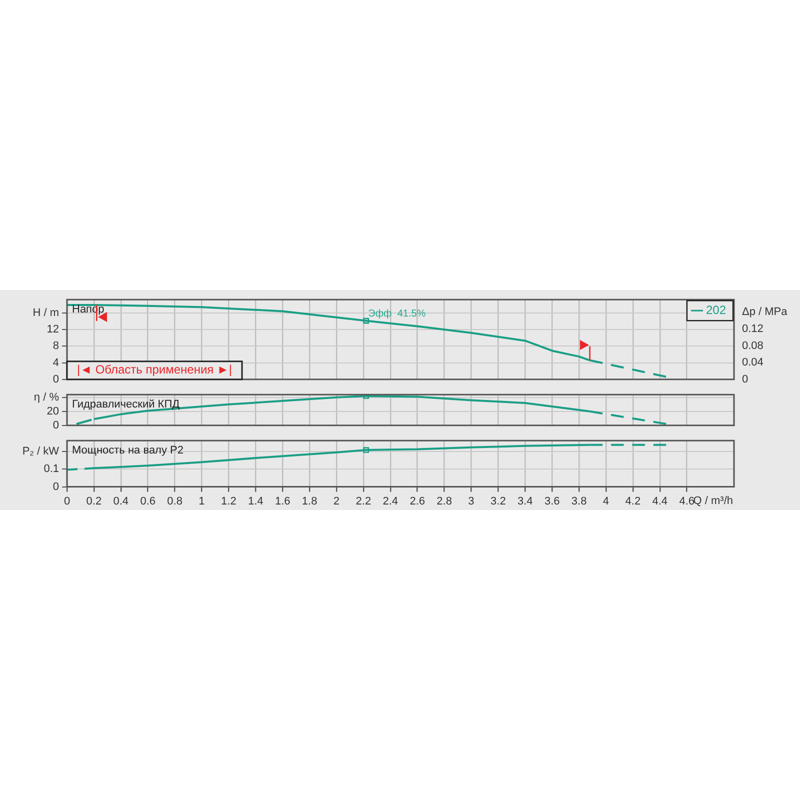 This screenshot has height=800, width=800. Describe the element at coordinates (52, 411) in the screenshot. I see `y-tick-label: 20` at that location.